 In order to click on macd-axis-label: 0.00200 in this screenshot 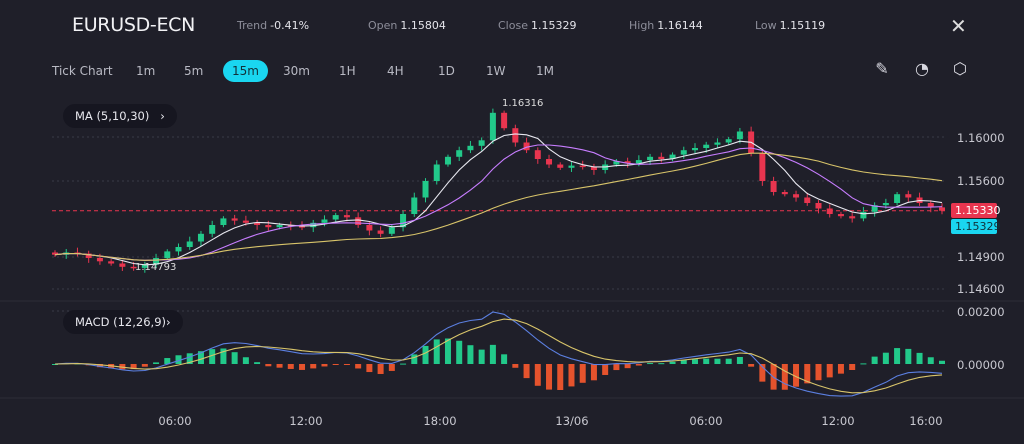, I will do `click(981, 312)`.